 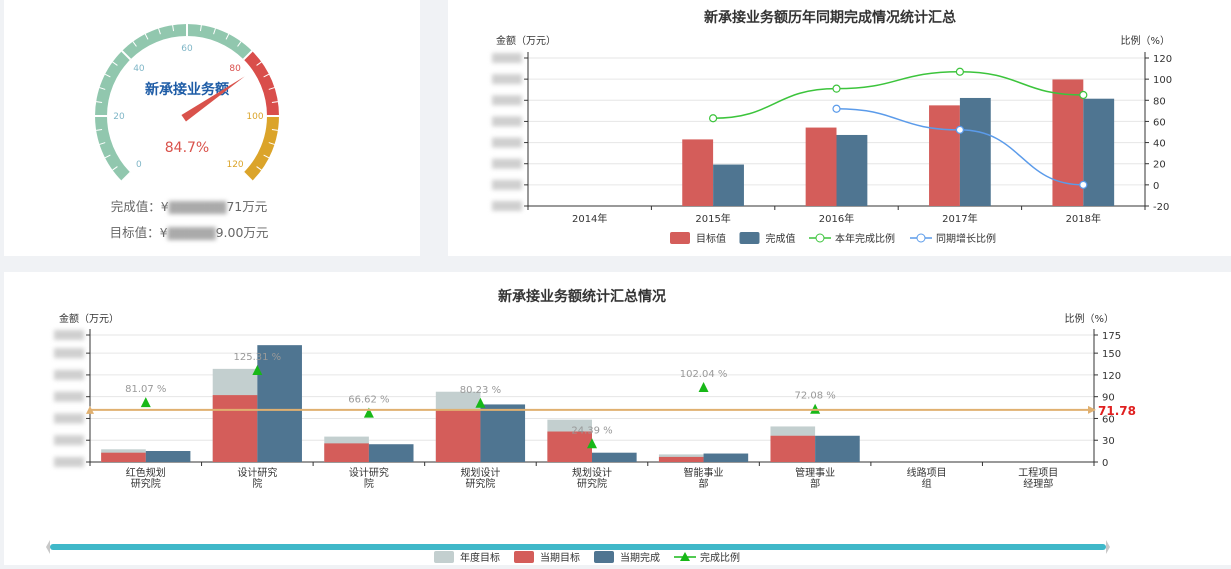 What do you see at coordinates (1108, 441) in the screenshot?
I see `y2-tick-label: 30` at bounding box center [1108, 441].